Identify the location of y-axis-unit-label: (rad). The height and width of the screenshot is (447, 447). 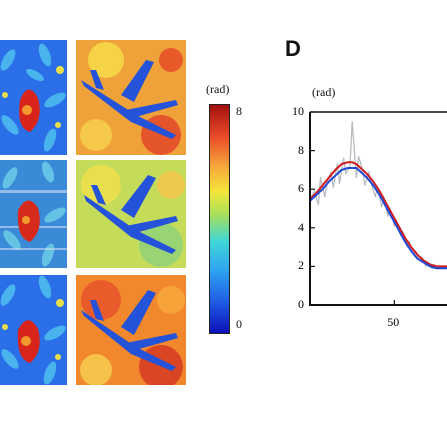
(324, 92).